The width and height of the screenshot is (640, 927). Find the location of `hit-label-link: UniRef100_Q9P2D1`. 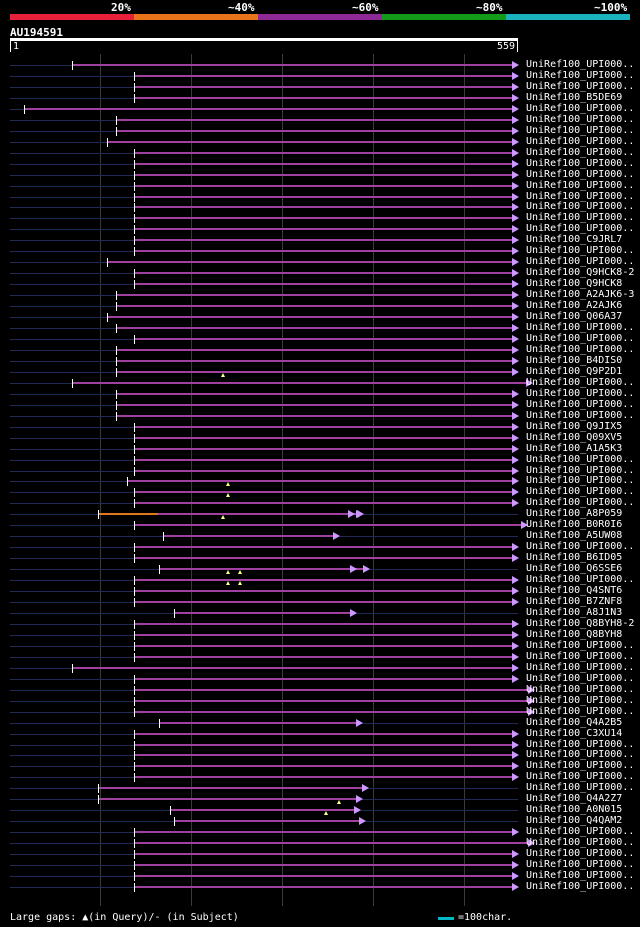

hit-label-link: UniRef100_Q9P2D1 is located at coordinates (574, 371).